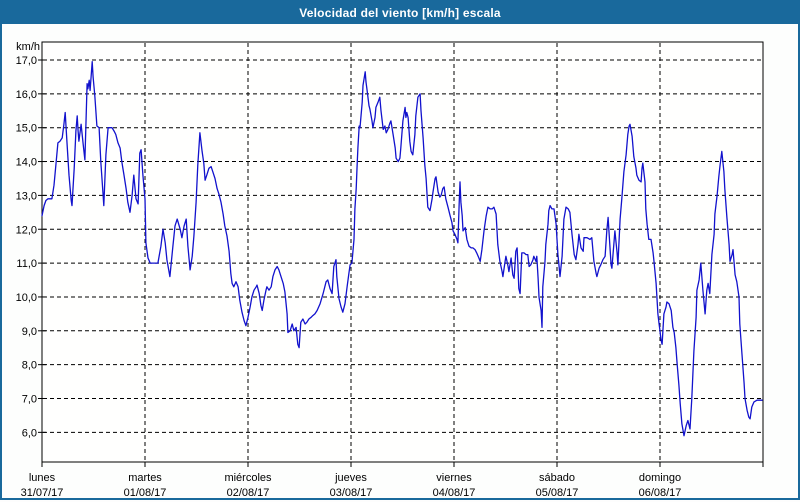 This screenshot has height=502, width=800. I want to click on x-day-label: martes, so click(145, 478).